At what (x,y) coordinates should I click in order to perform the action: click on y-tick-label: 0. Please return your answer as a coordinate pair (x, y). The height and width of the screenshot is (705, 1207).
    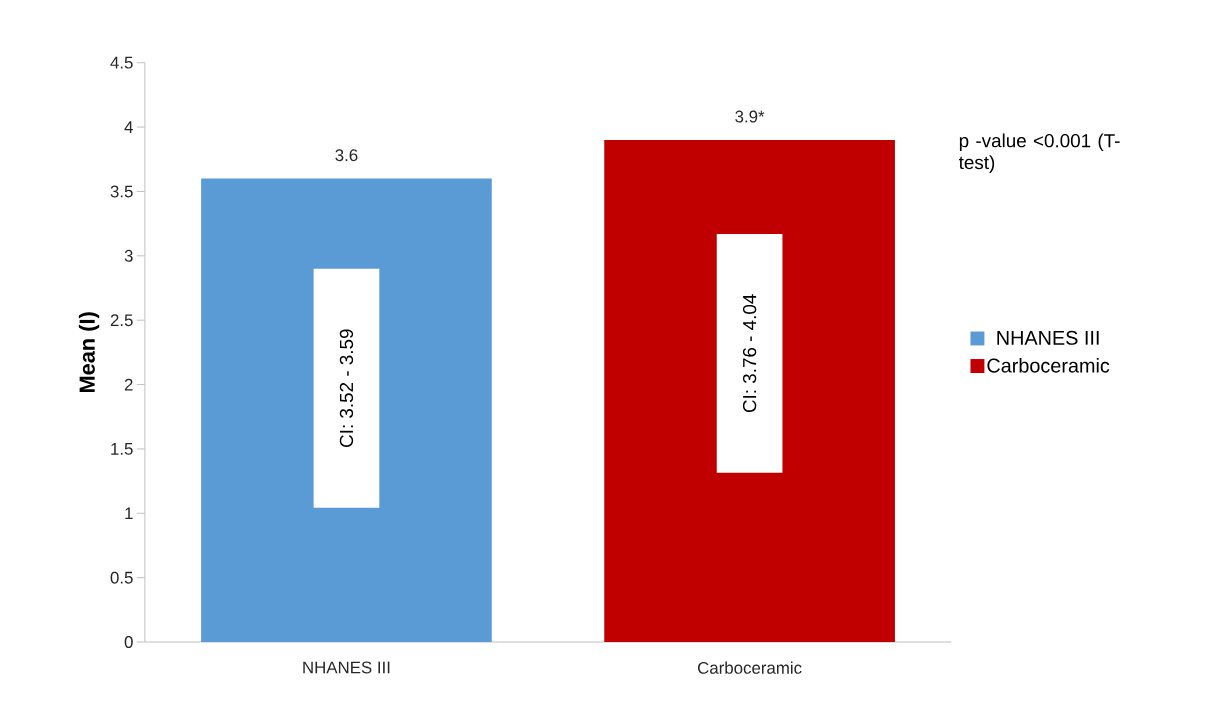
    Looking at the image, I should click on (128, 642).